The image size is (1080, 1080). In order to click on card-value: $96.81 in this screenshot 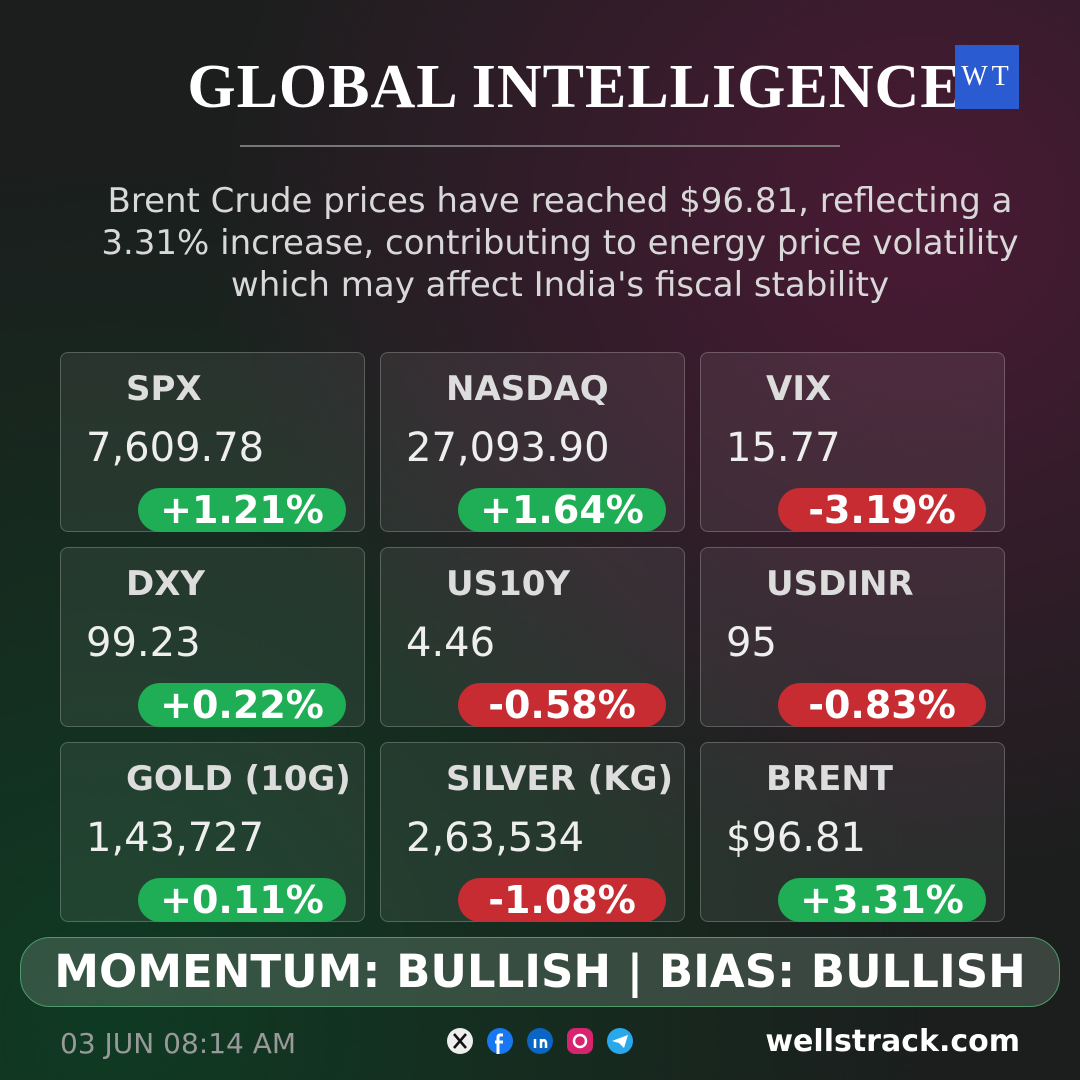, I will do `click(796, 838)`.